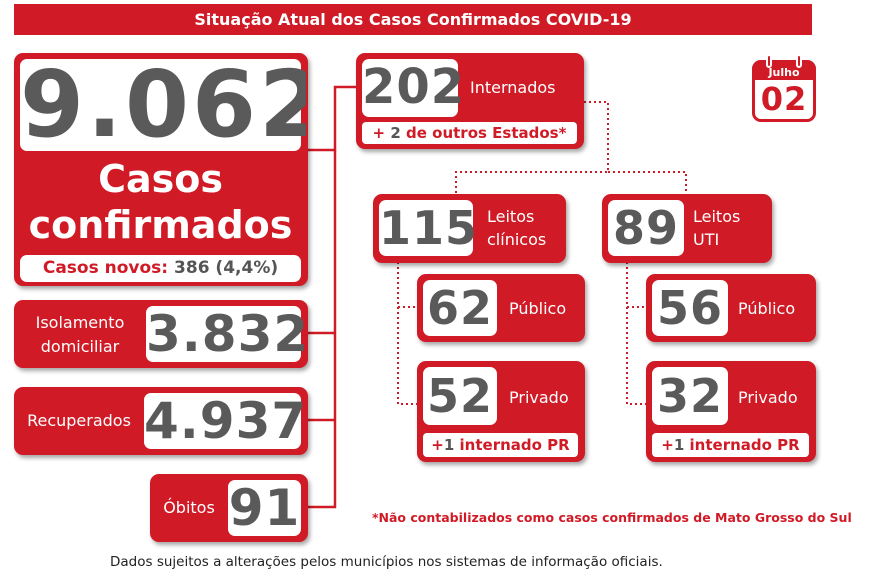  Describe the element at coordinates (511, 216) in the screenshot. I see `leitos-clinicos-label-1: Leitos` at that location.